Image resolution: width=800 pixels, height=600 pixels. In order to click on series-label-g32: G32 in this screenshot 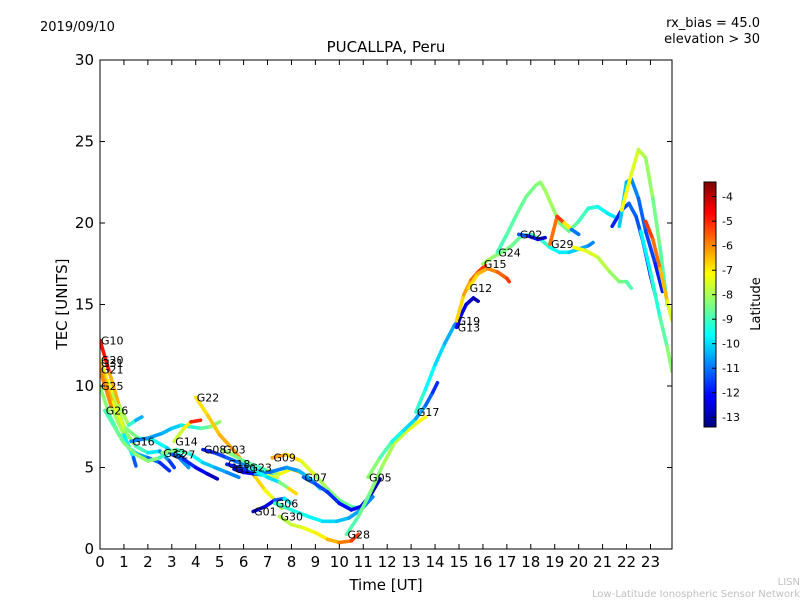, I will do `click(174, 453)`.